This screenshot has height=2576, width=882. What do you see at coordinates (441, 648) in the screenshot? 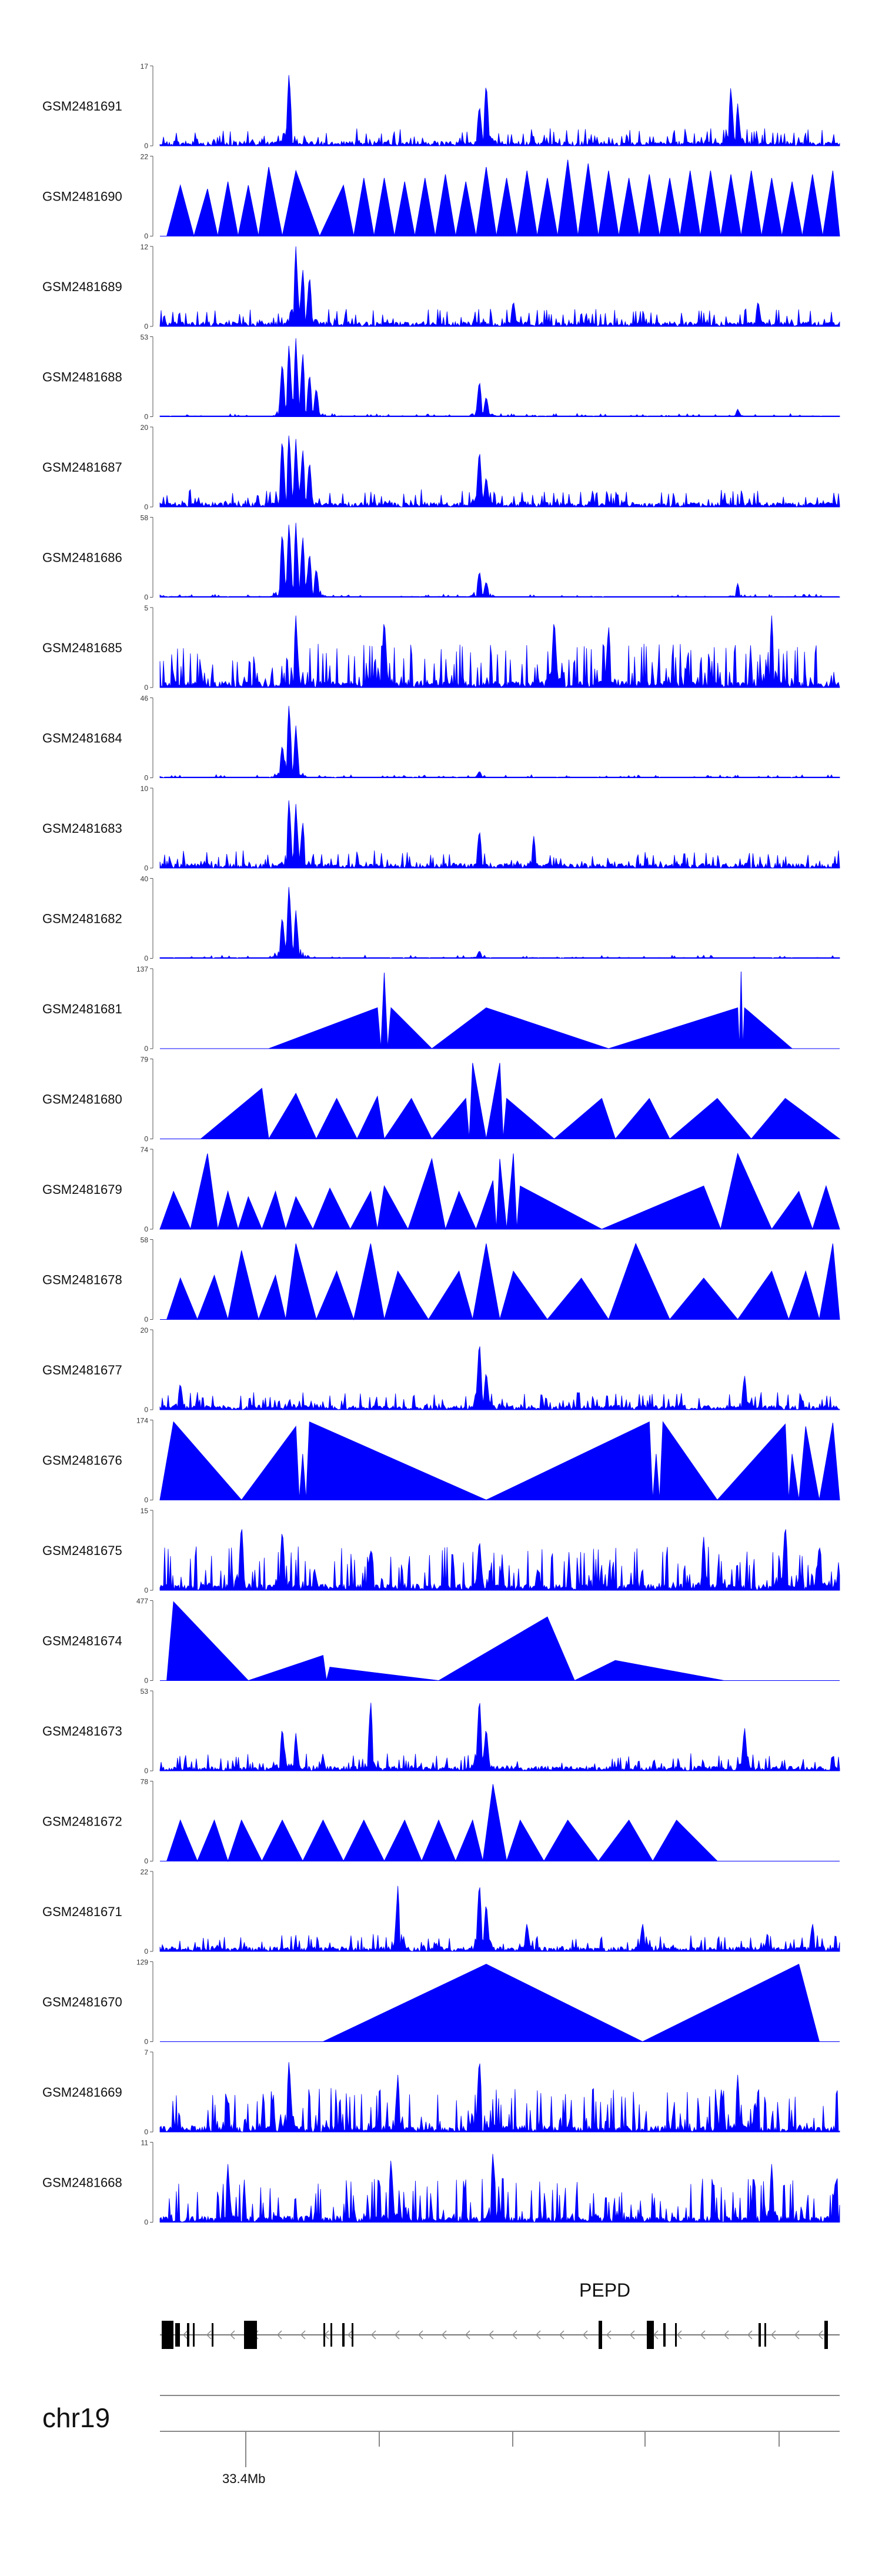
I see `track-GSM2481685: GSM2481685 5 0` at bounding box center [441, 648].